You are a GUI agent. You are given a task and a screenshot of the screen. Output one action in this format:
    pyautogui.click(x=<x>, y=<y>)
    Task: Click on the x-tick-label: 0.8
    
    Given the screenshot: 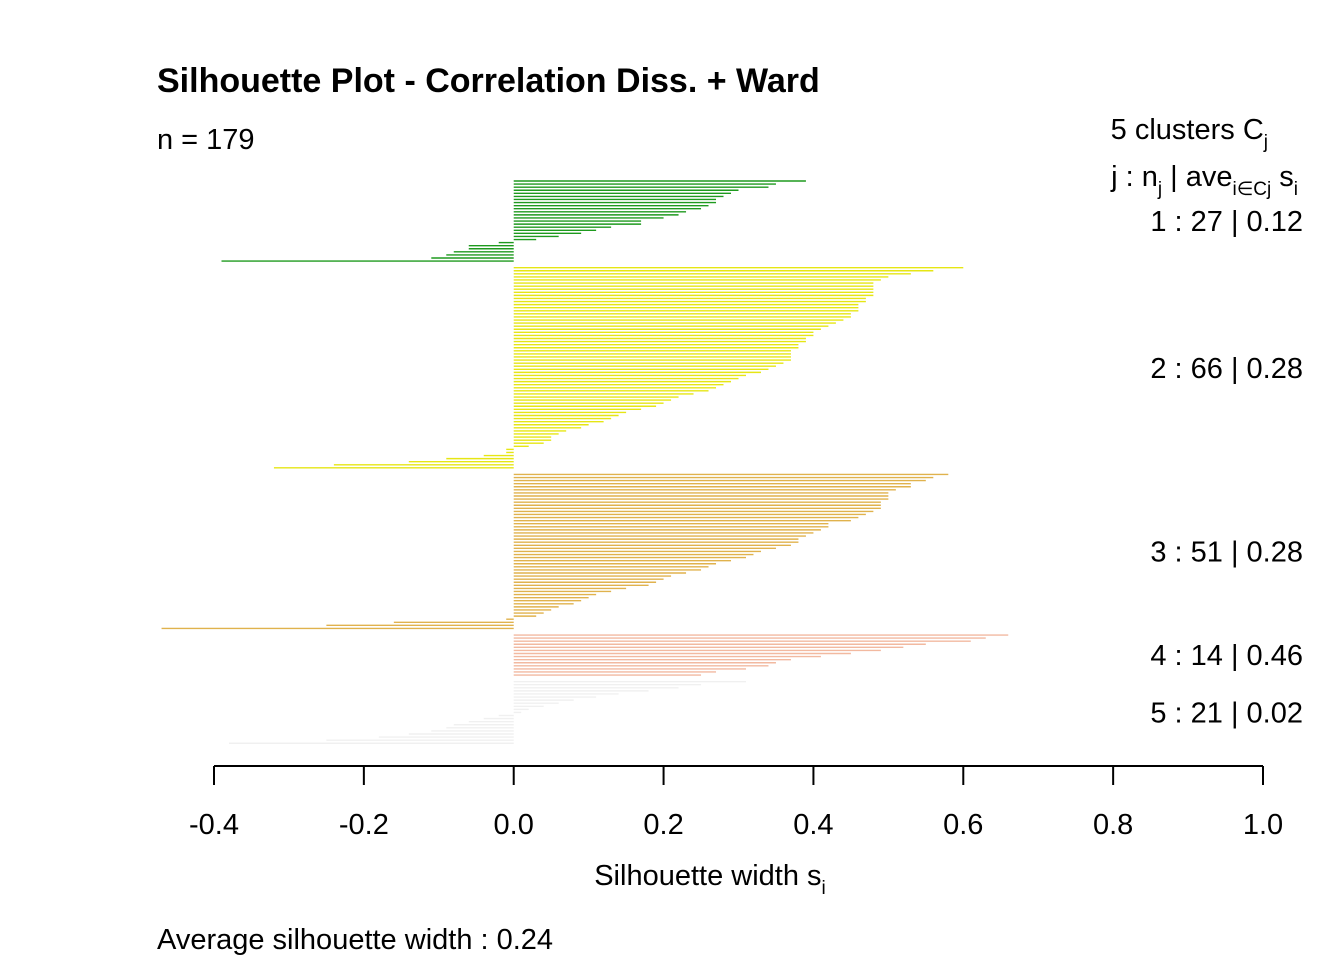 What is the action you would take?
    pyautogui.click(x=1113, y=825)
    